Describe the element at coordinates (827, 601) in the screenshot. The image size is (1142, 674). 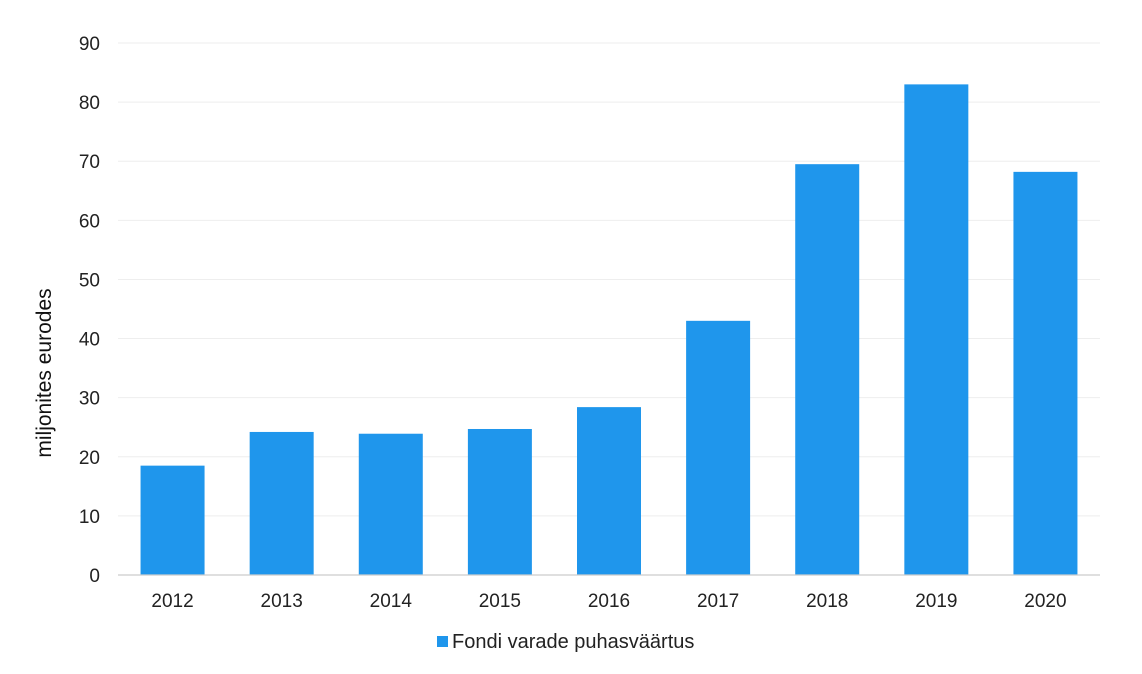
I see `x-tick-label: 2018` at that location.